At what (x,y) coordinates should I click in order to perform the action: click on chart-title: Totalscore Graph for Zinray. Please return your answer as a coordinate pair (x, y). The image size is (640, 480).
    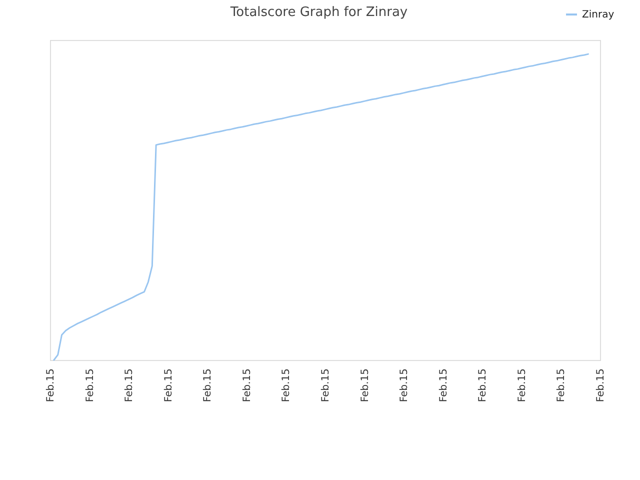
    Looking at the image, I should click on (318, 12).